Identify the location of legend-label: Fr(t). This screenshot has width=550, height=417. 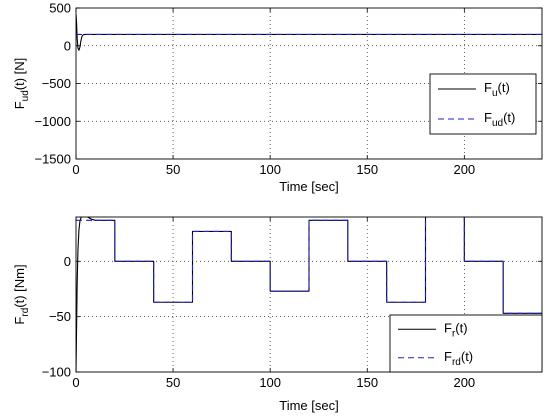
(456, 329).